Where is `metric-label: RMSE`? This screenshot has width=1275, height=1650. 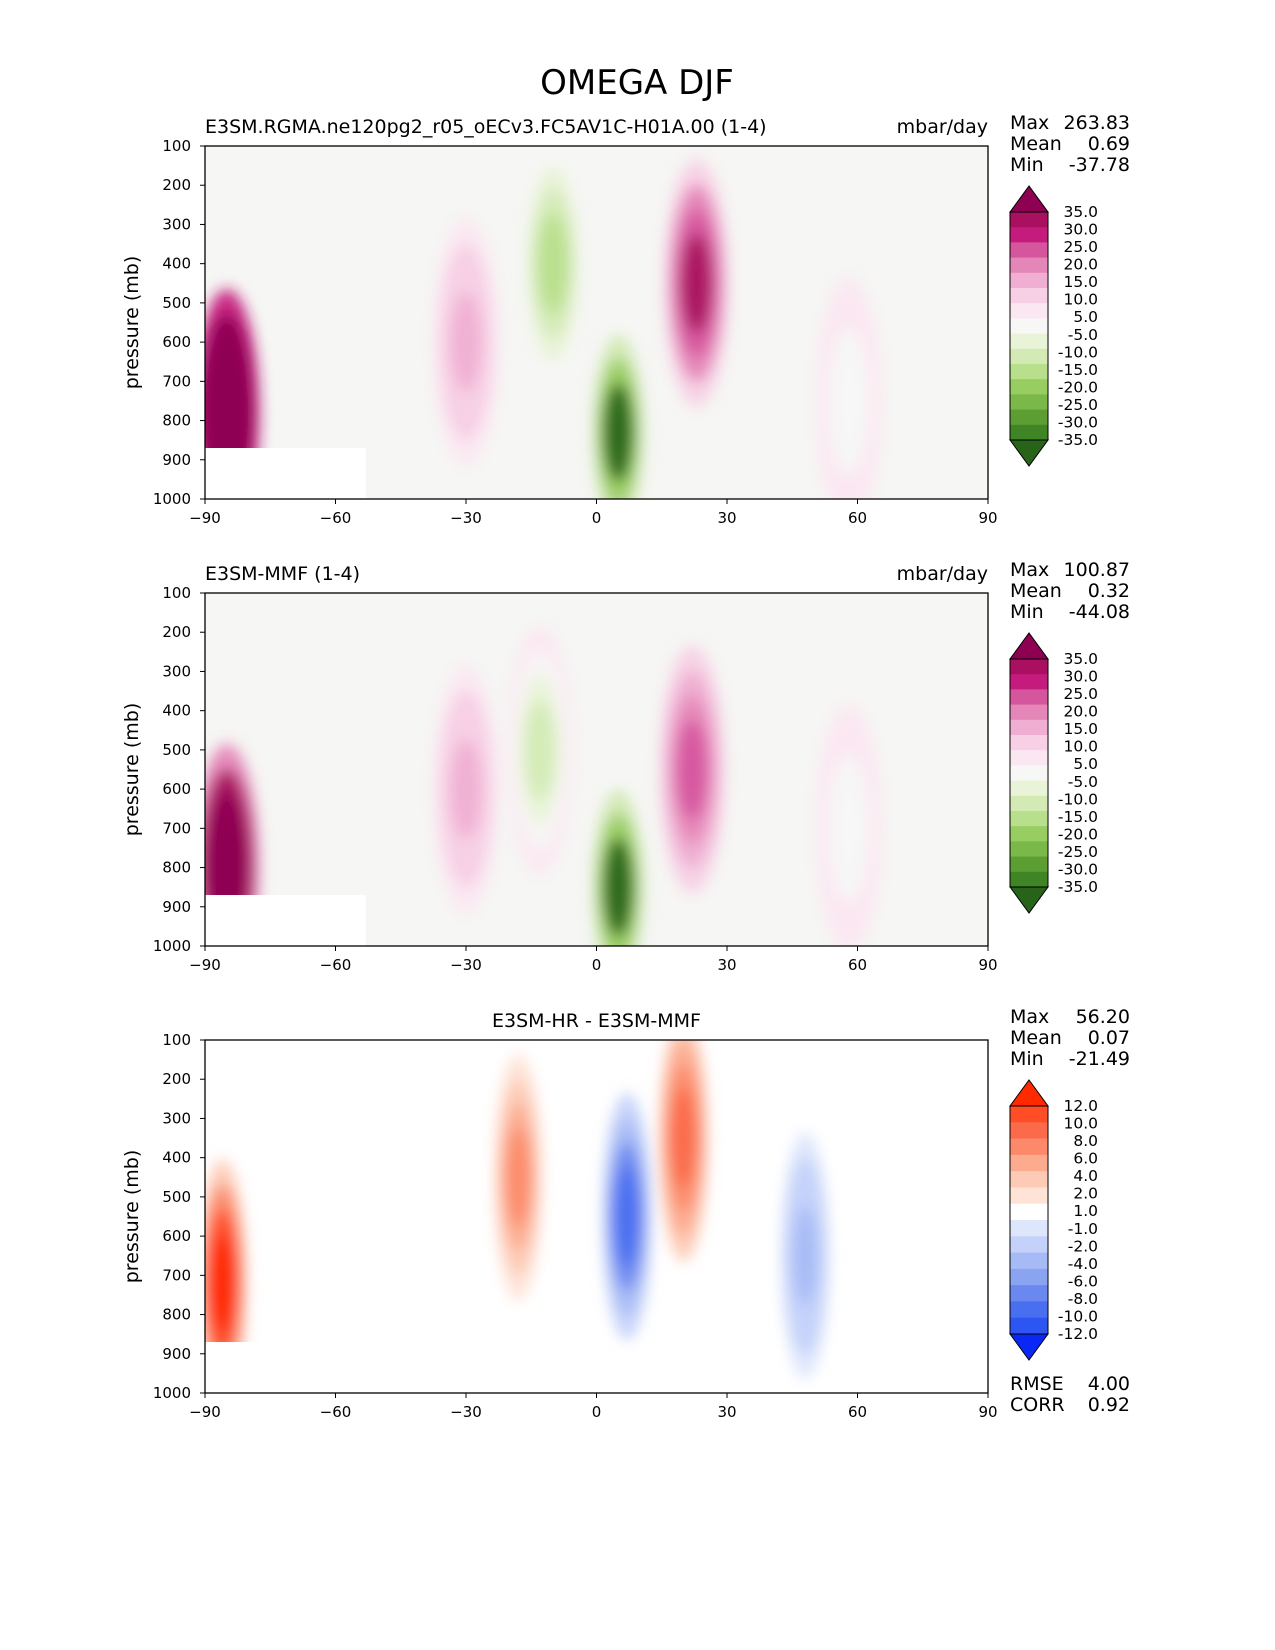
metric-label: RMSE is located at coordinates (1037, 1384).